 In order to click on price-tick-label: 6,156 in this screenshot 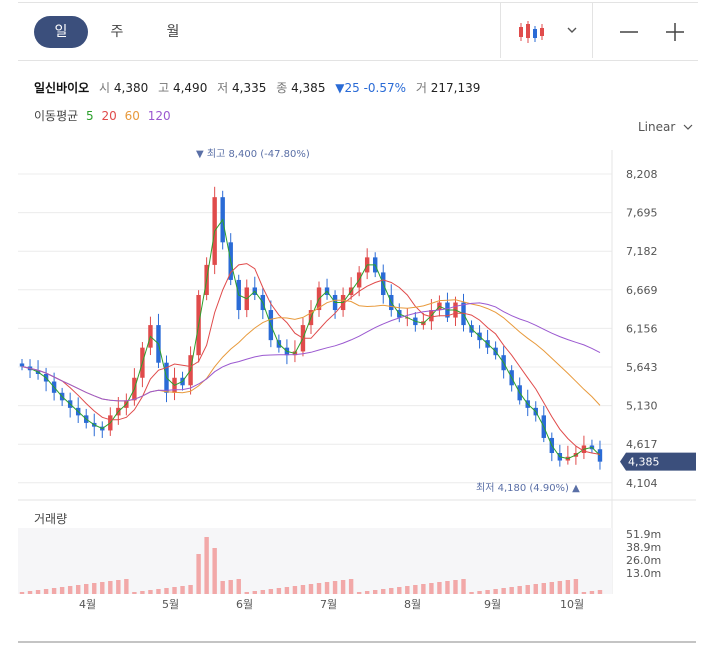, I will do `click(642, 328)`.